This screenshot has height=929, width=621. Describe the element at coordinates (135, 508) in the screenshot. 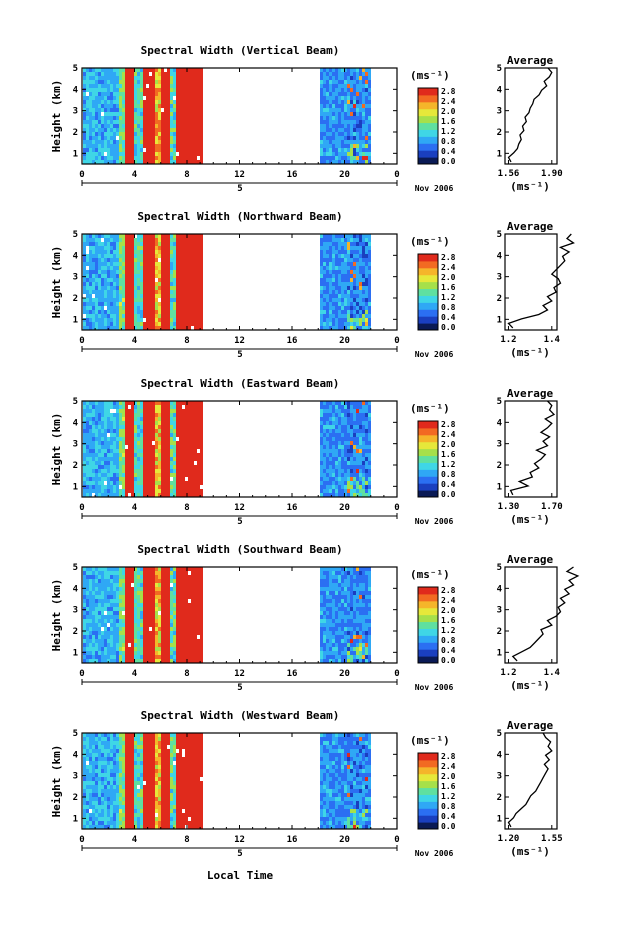

I see `x-tick-label: 4` at that location.